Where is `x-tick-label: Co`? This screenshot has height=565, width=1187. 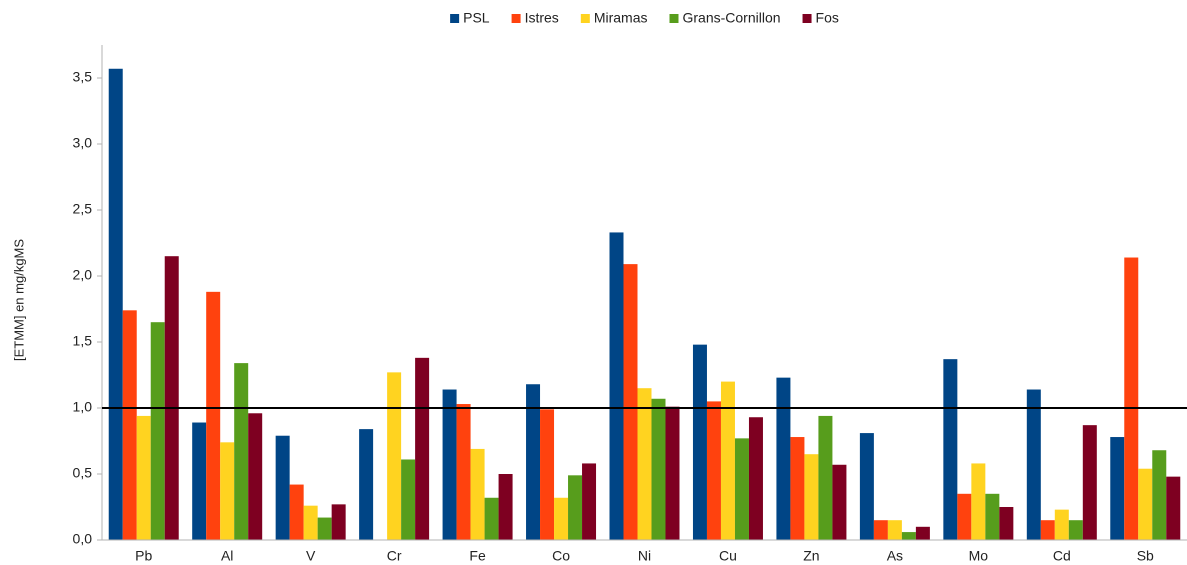
x-tick-label: Co is located at coordinates (561, 556).